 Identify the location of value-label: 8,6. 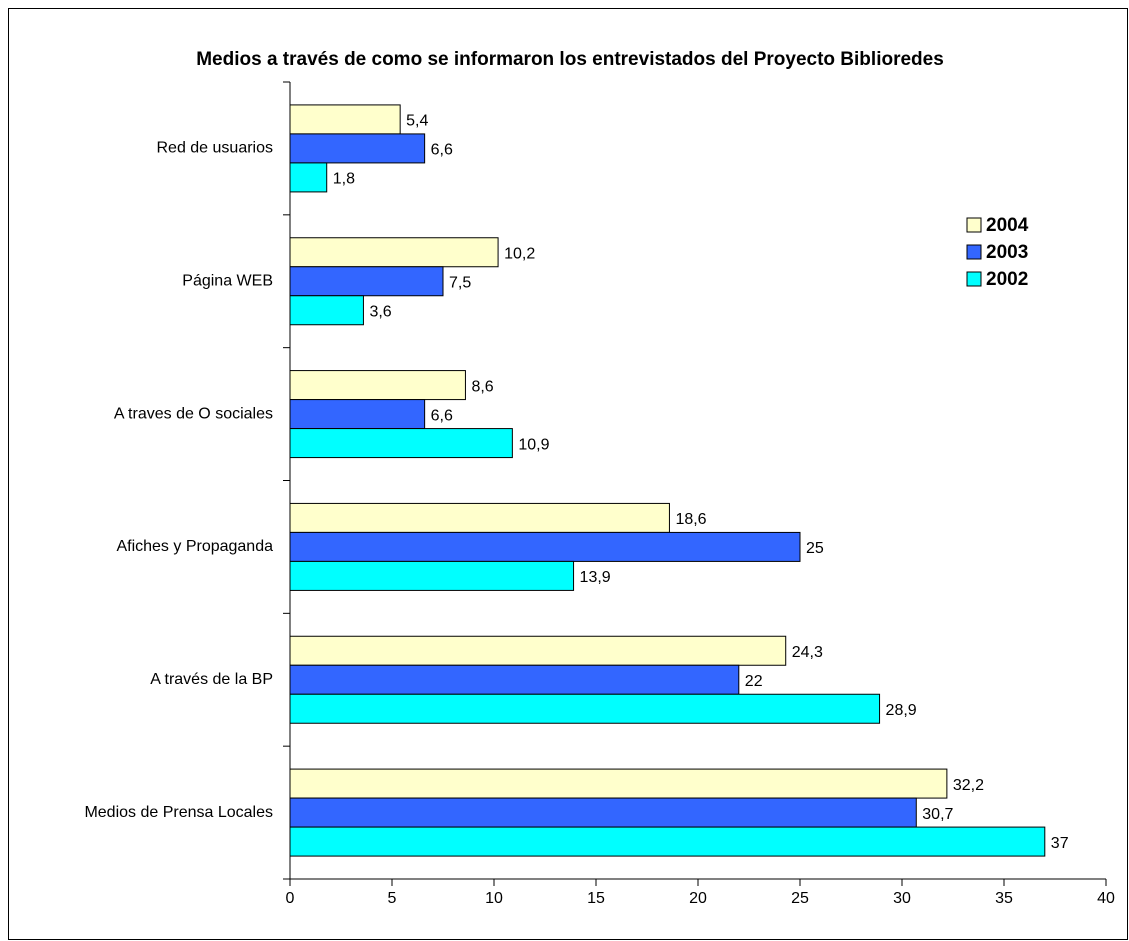
(482, 386).